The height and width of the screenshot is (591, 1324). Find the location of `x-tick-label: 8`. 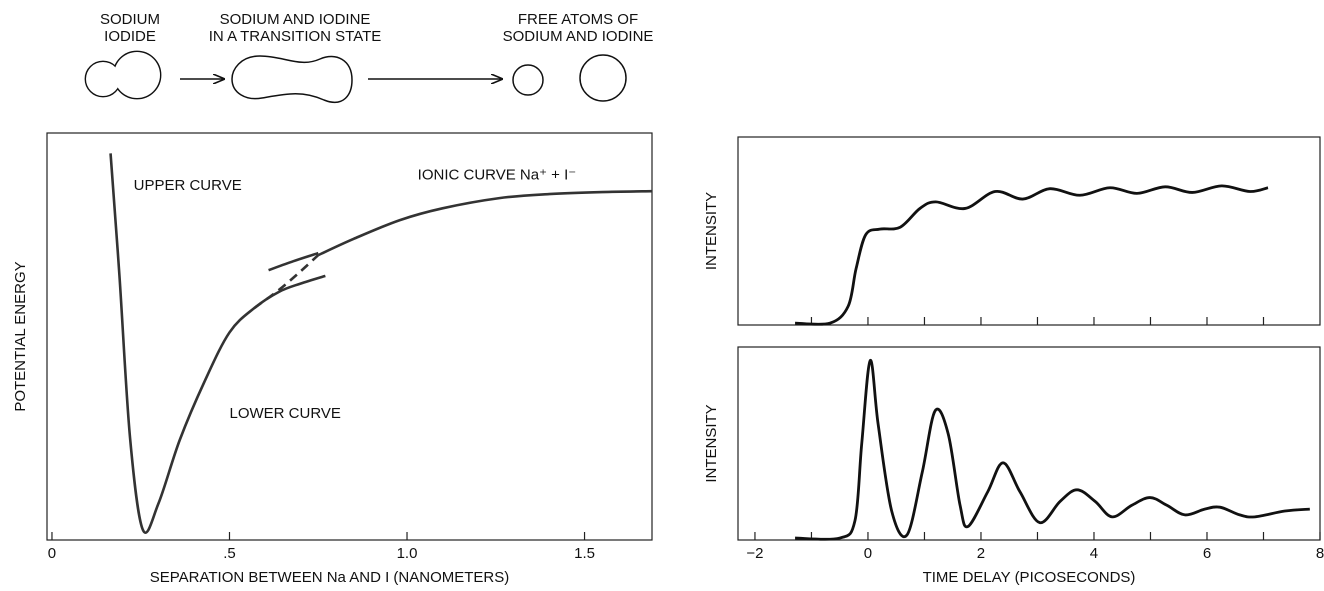

x-tick-label: 8 is located at coordinates (1320, 553).